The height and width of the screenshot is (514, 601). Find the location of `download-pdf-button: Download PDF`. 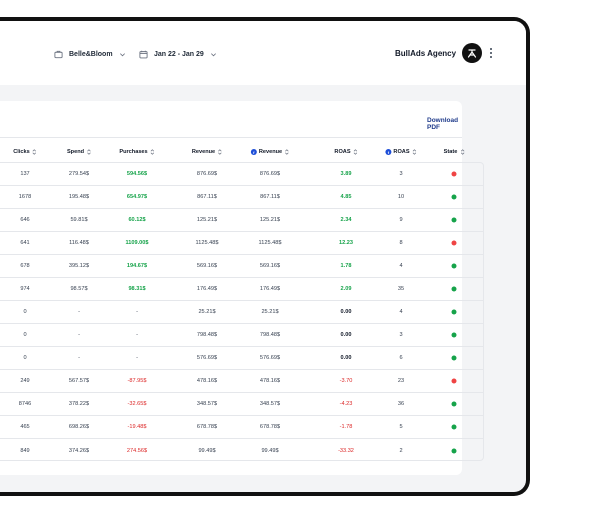

download-pdf-button: Download PDF is located at coordinates (443, 124).